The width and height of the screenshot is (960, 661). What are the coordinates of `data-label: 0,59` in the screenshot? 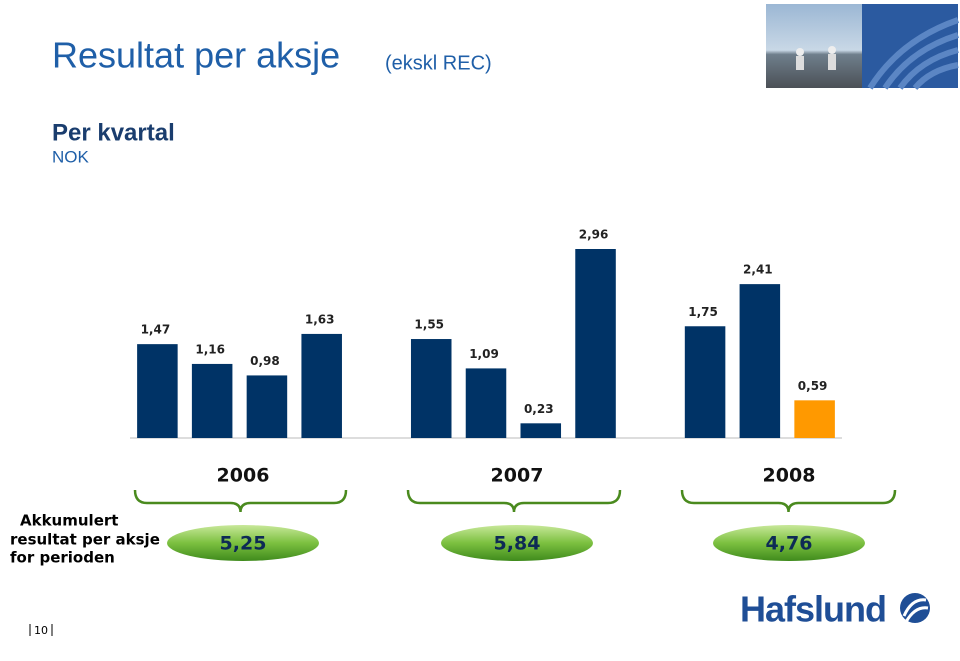 It's located at (813, 386).